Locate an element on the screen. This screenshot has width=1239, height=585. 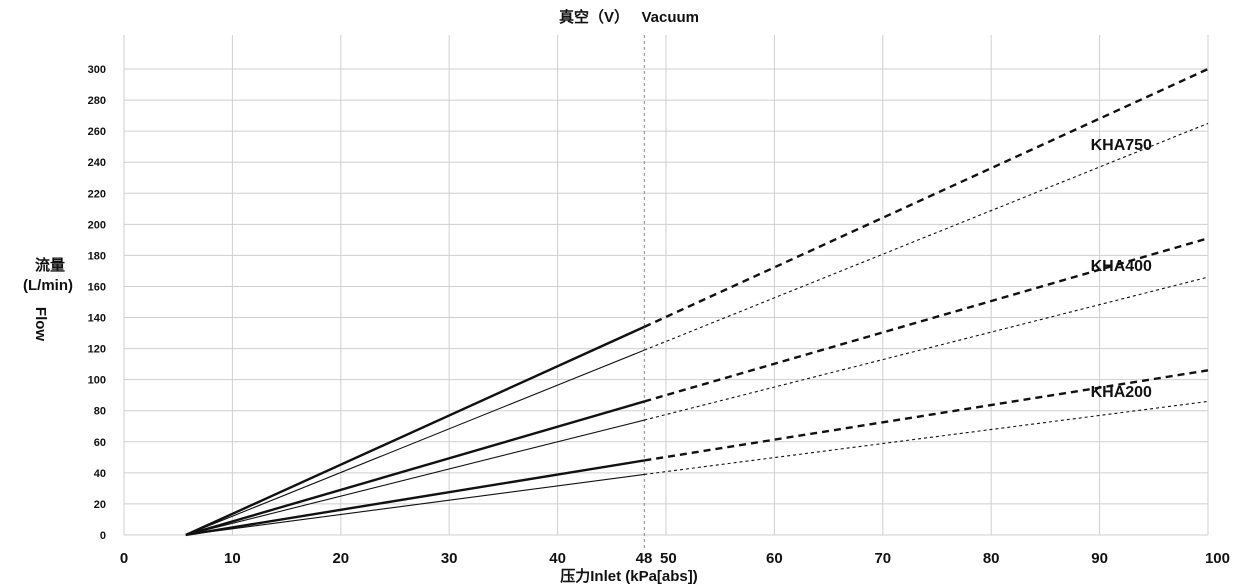
y-tick-label: 240 is located at coordinates (97, 163).